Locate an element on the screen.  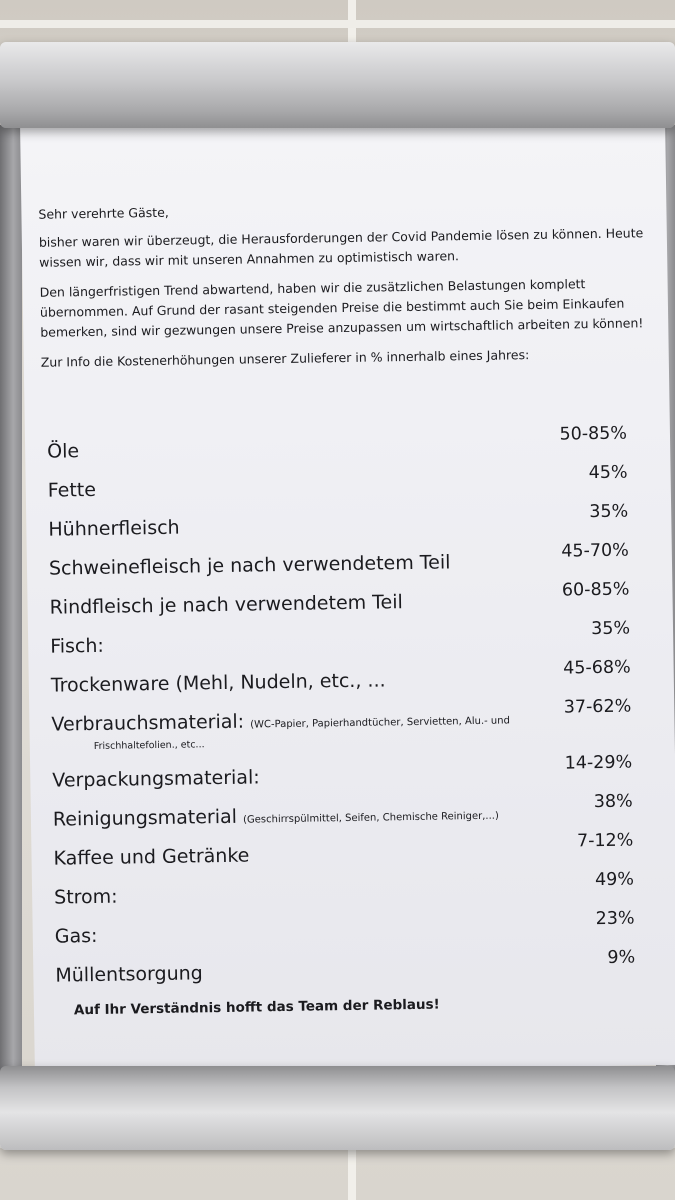
frame-top-rail is located at coordinates (337, 85).